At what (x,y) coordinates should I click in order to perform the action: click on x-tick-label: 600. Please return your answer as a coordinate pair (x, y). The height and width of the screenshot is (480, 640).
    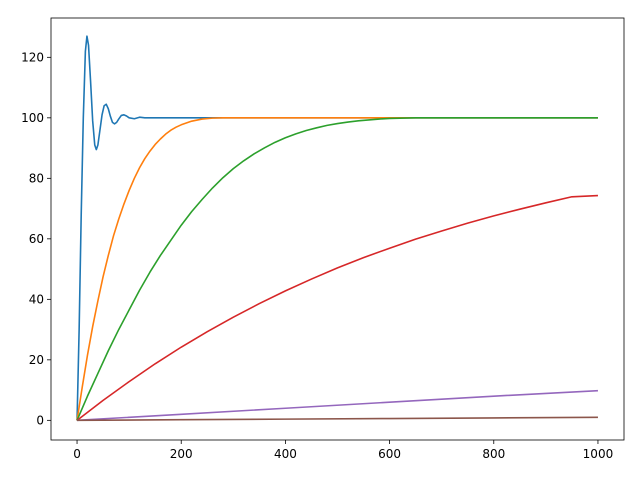
    Looking at the image, I should click on (389, 454).